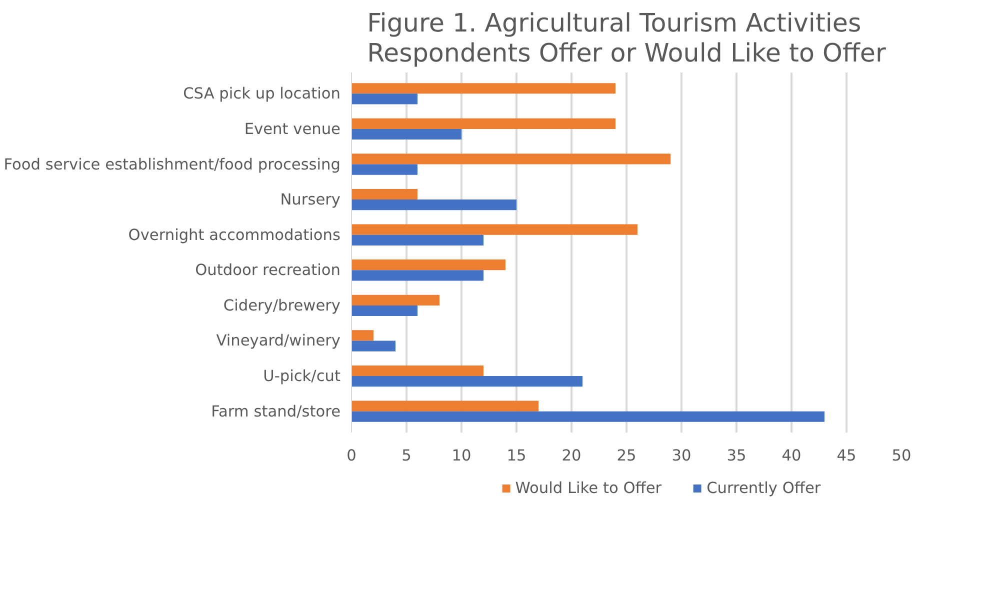  What do you see at coordinates (275, 411) in the screenshot?
I see `y-tick-label: Farm stand/store` at bounding box center [275, 411].